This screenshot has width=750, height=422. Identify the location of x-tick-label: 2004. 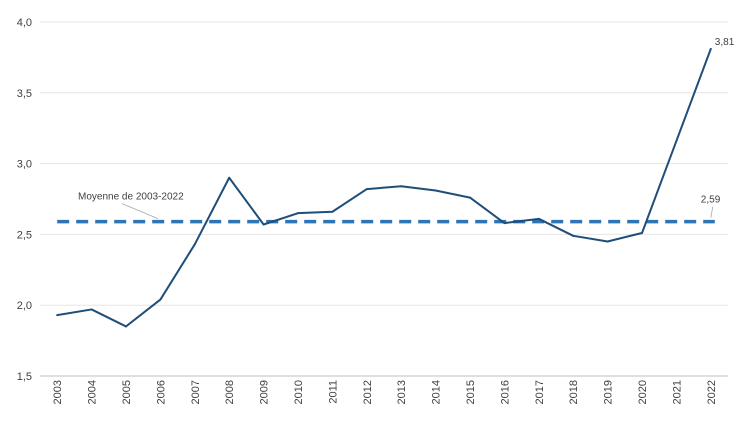
(93, 392).